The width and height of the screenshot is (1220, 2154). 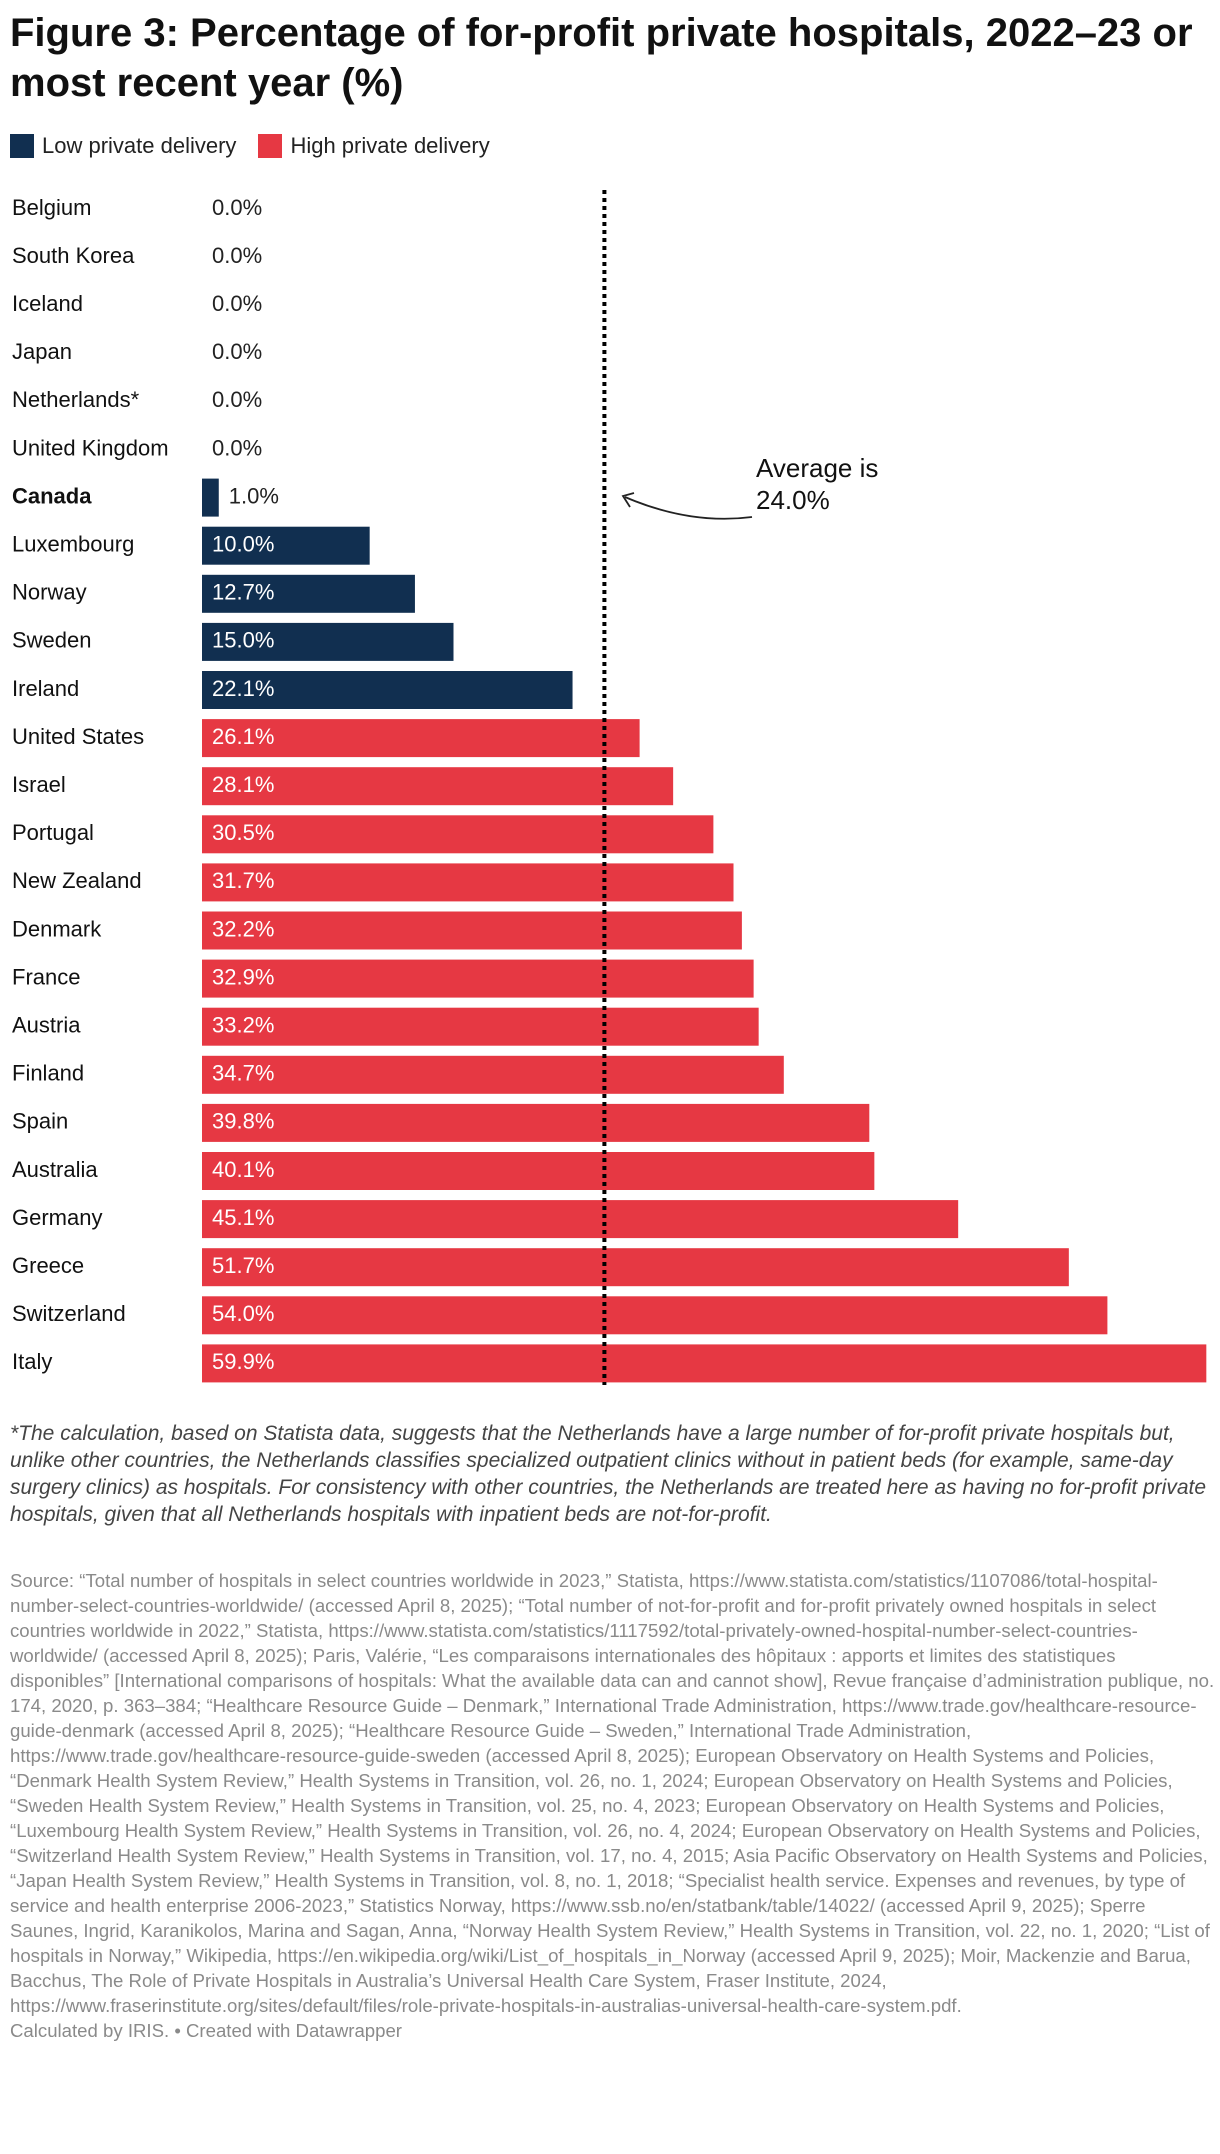 What do you see at coordinates (39, 784) in the screenshot?
I see `category-label: Israel` at bounding box center [39, 784].